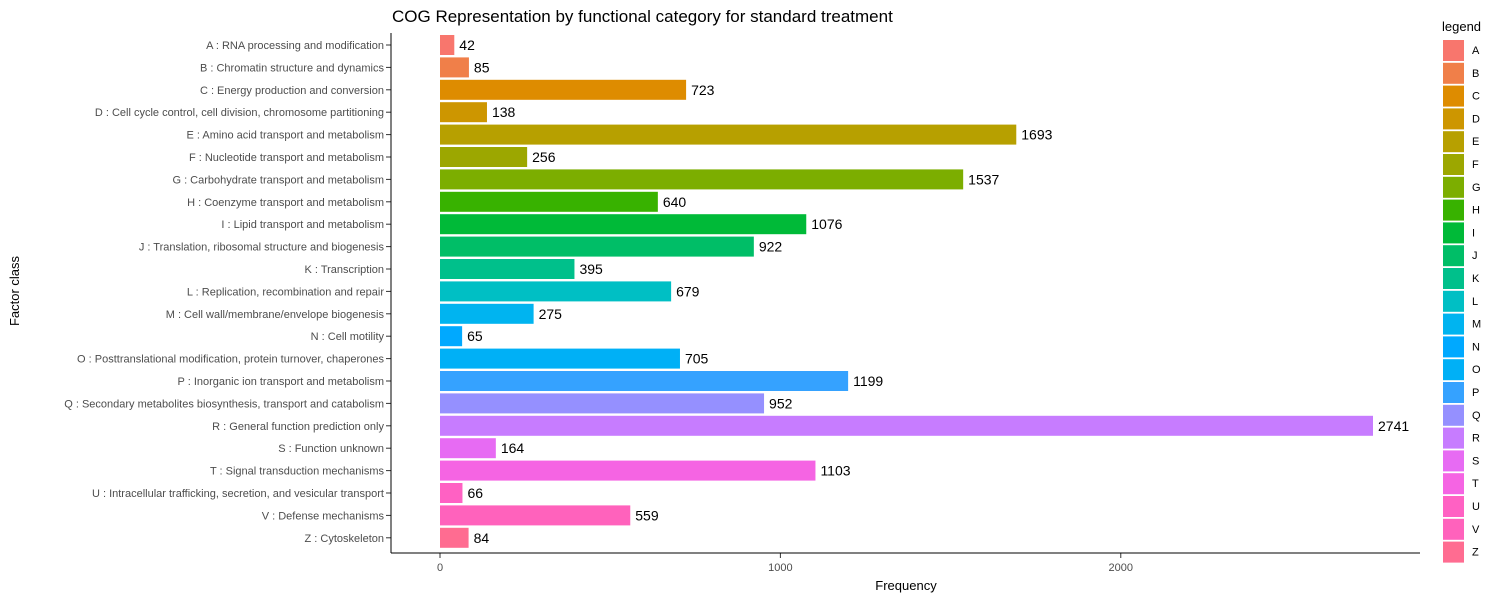 The height and width of the screenshot is (600, 1500). I want to click on category-label-F: F : Nucleotide transport and metabolism, so click(286, 158).